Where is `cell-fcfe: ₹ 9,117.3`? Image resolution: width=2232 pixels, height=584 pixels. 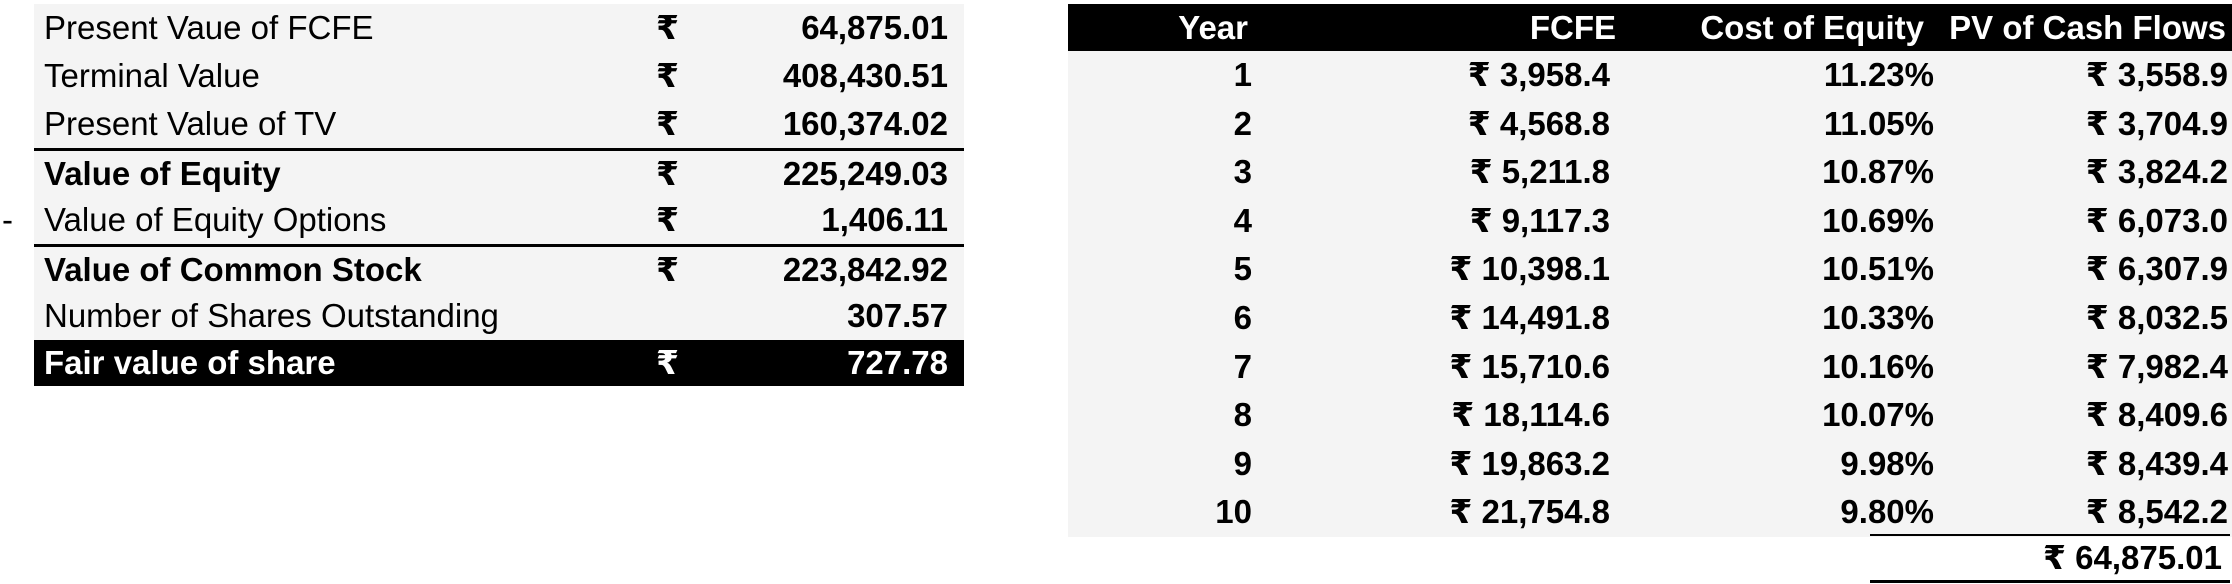
cell-fcfe: ₹ 9,117.3 is located at coordinates (1539, 220).